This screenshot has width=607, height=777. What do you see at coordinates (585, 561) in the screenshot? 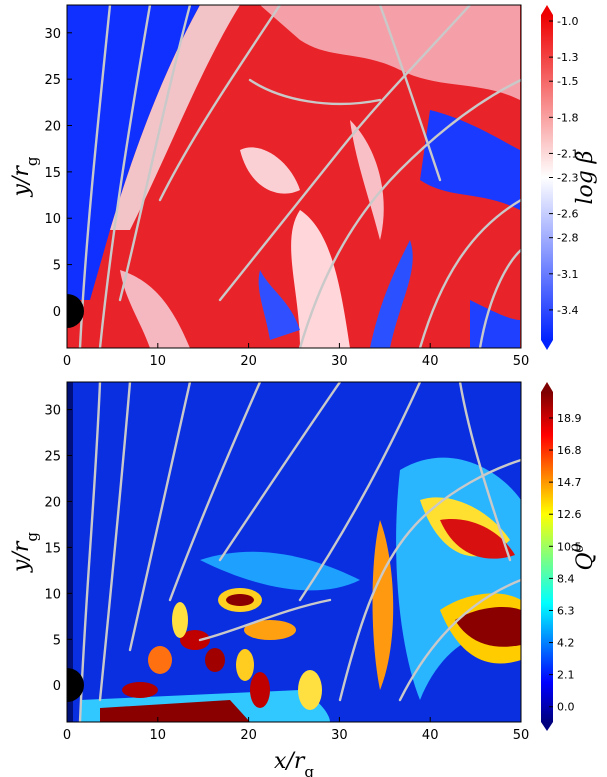
I see `colorbar-label-part: Q` at bounding box center [585, 561].